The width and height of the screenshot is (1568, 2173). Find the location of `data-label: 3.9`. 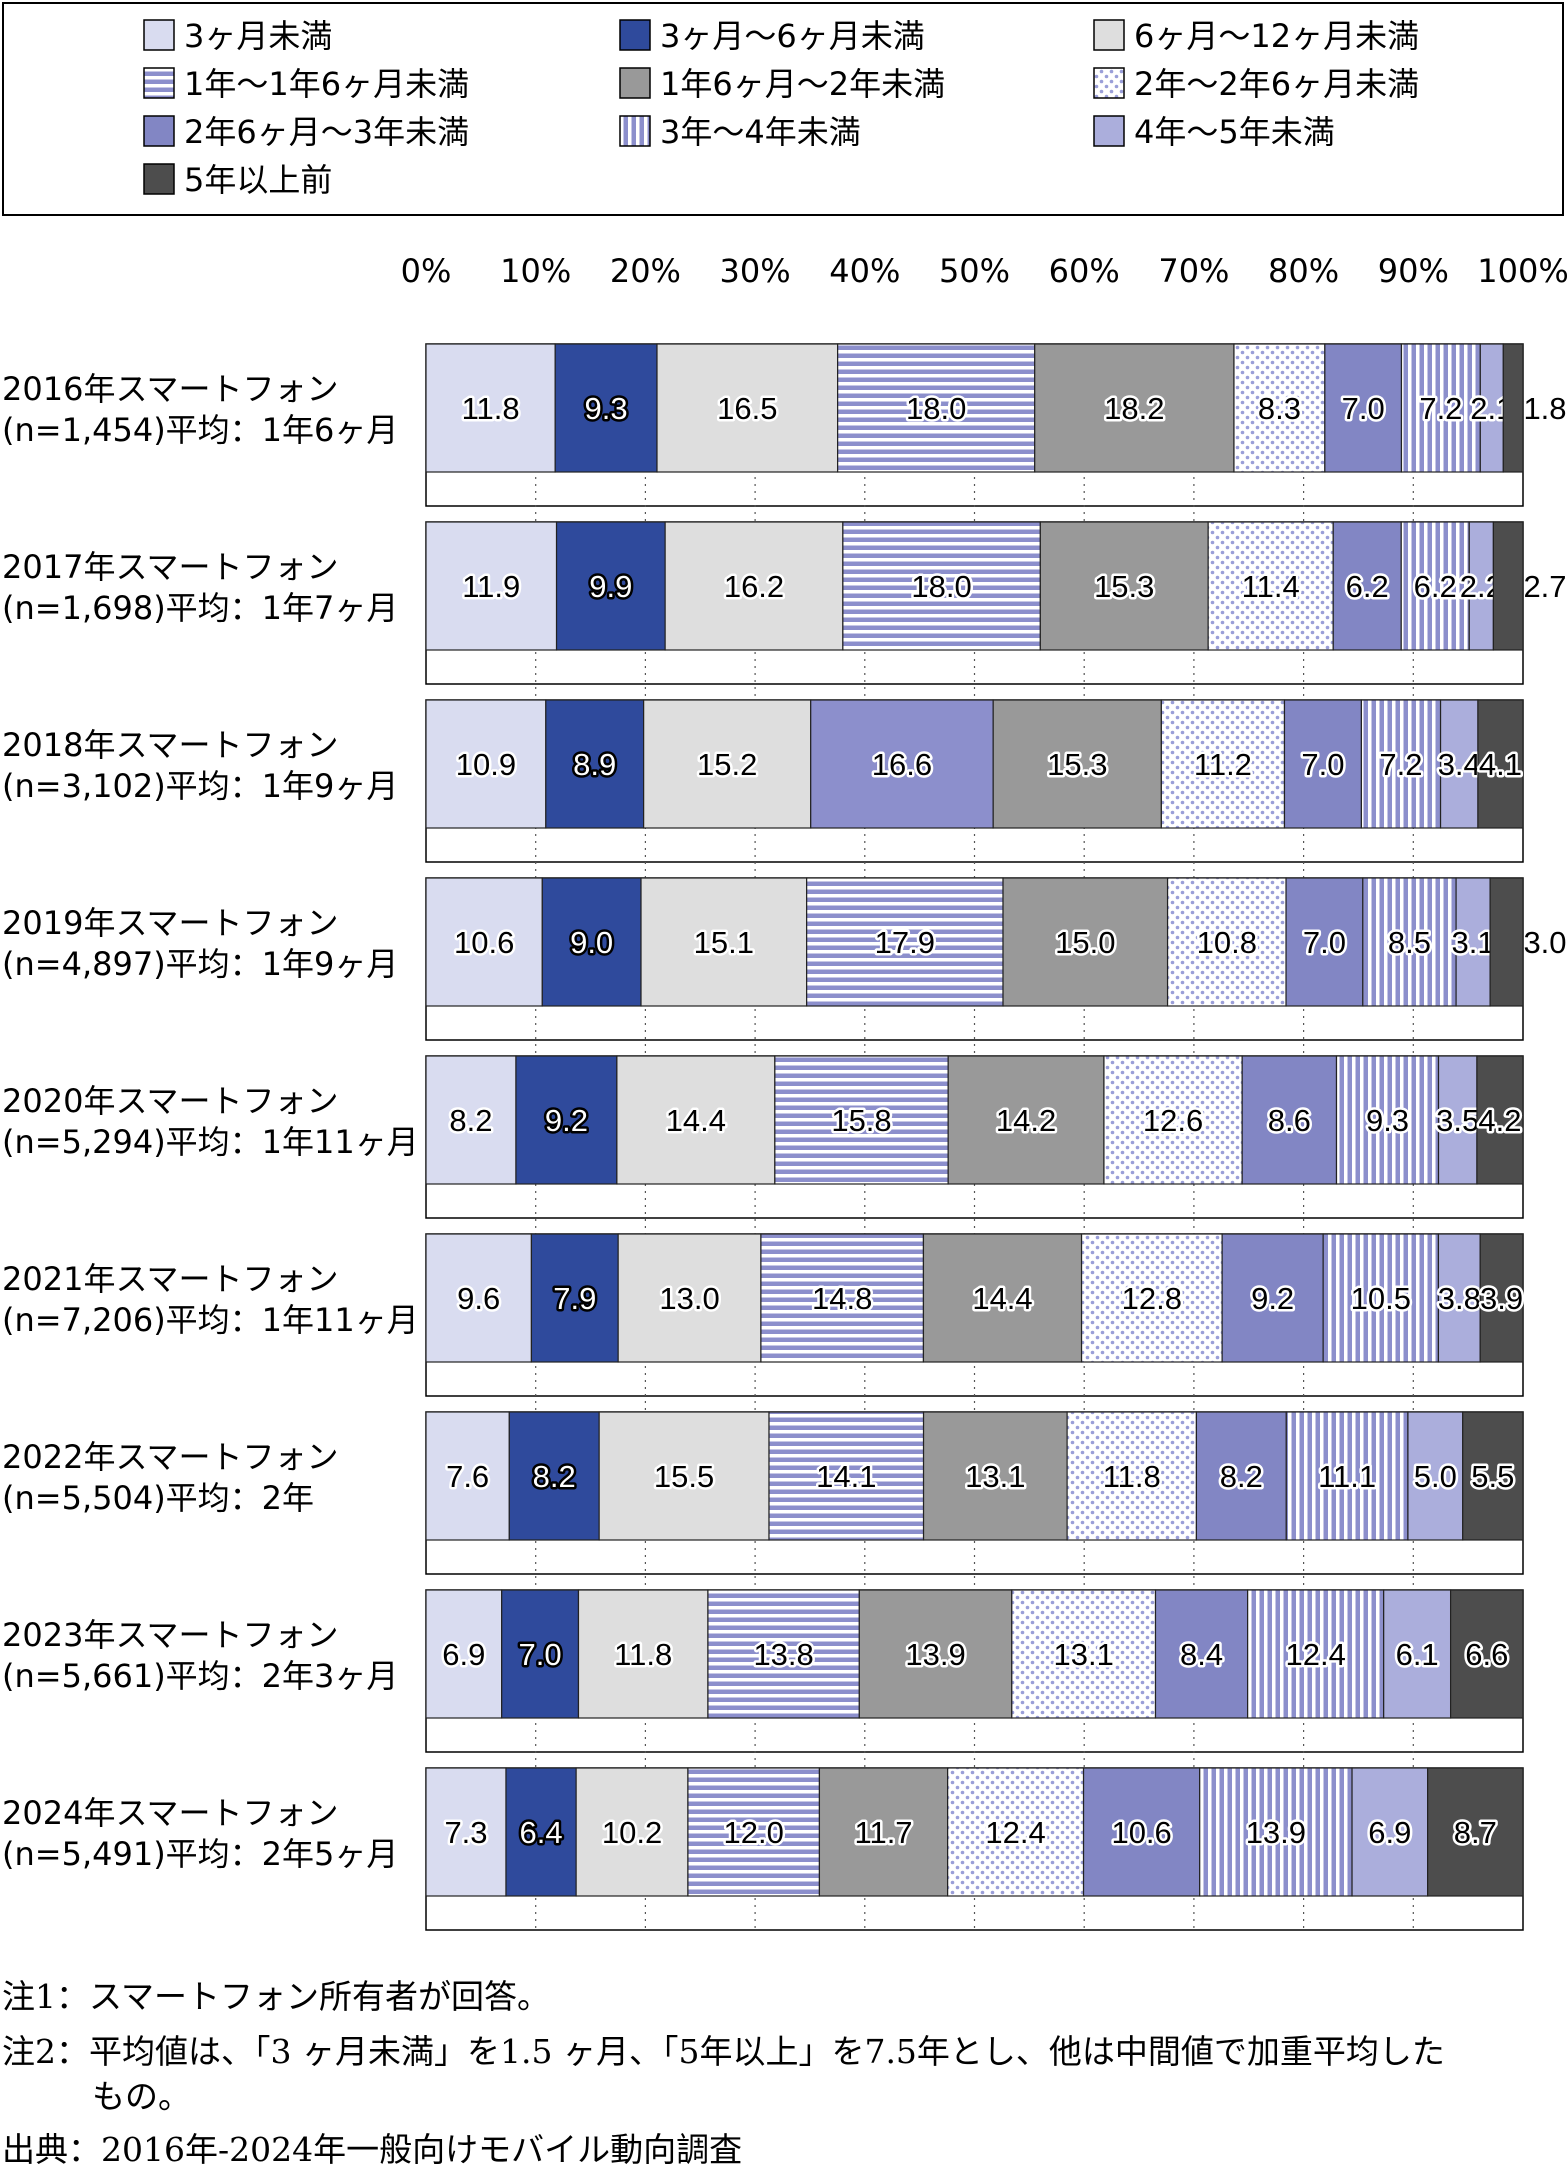

data-label: 3.9 is located at coordinates (1501, 1298).